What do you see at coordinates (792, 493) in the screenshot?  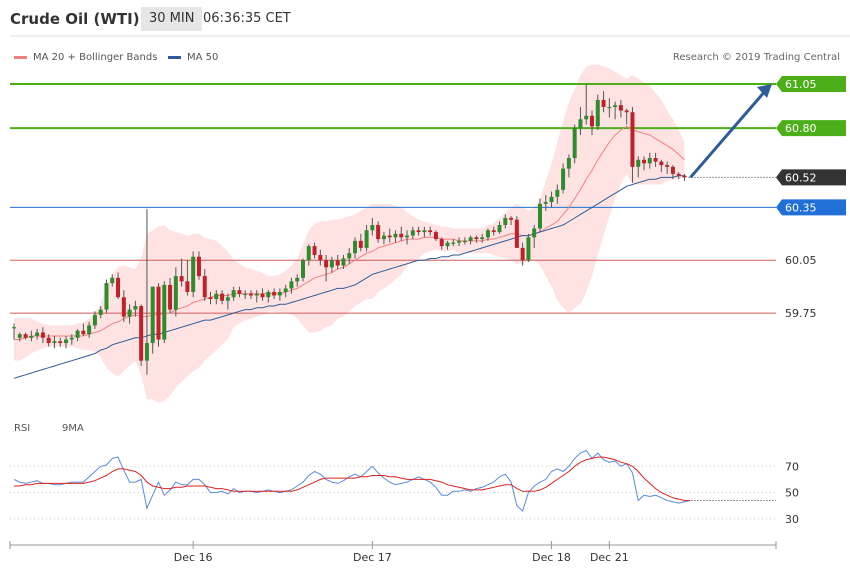 I see `rsi-tick-50: 50` at bounding box center [792, 493].